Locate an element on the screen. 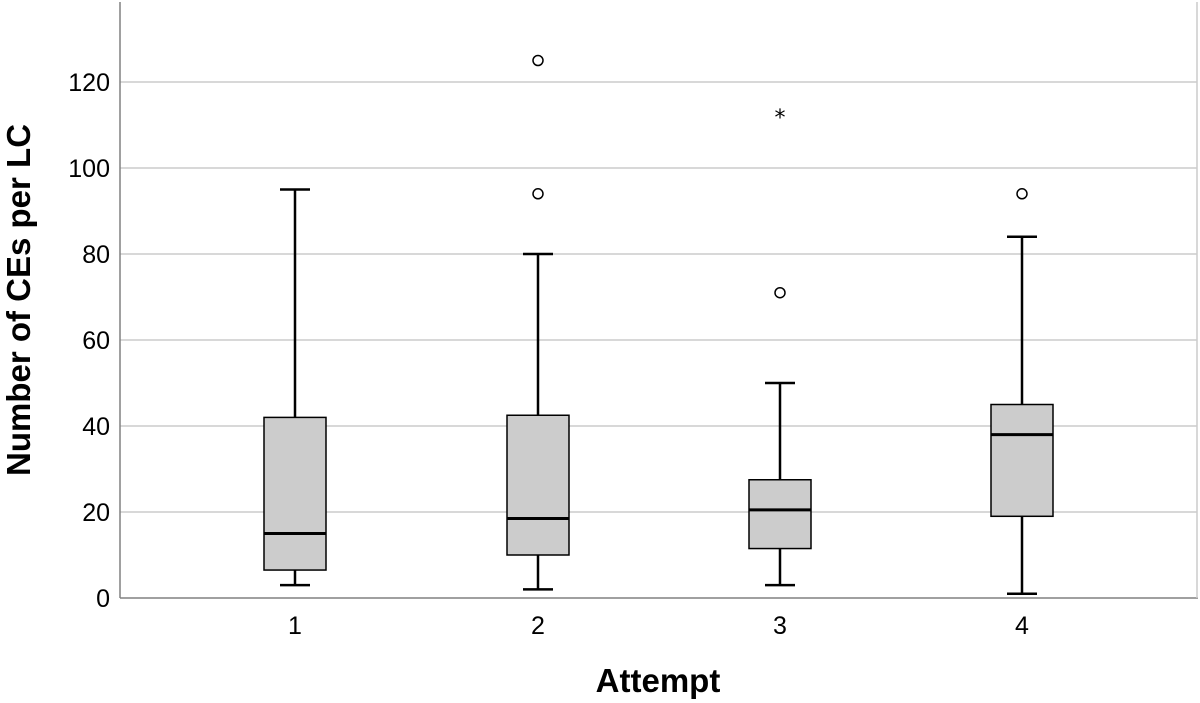  y-axis-title: Number of CEs per LC is located at coordinates (18, 300).